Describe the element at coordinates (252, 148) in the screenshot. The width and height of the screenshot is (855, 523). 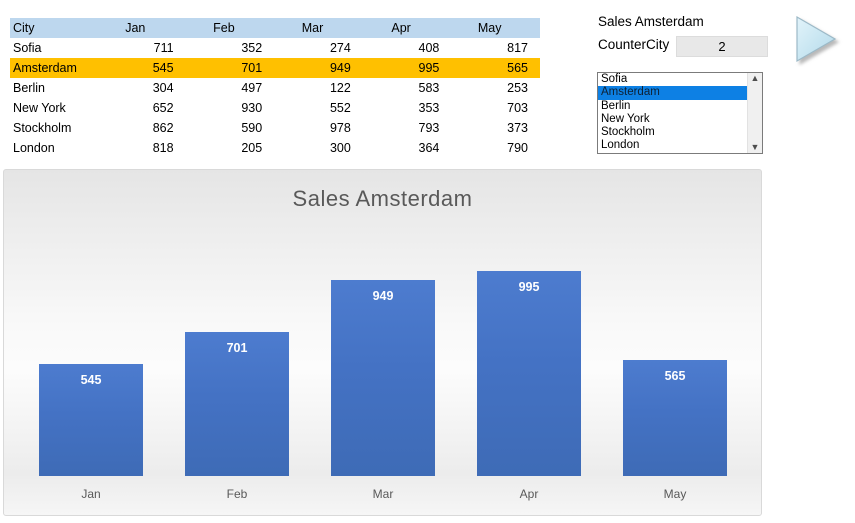
I see `value-cell: 205` at that location.